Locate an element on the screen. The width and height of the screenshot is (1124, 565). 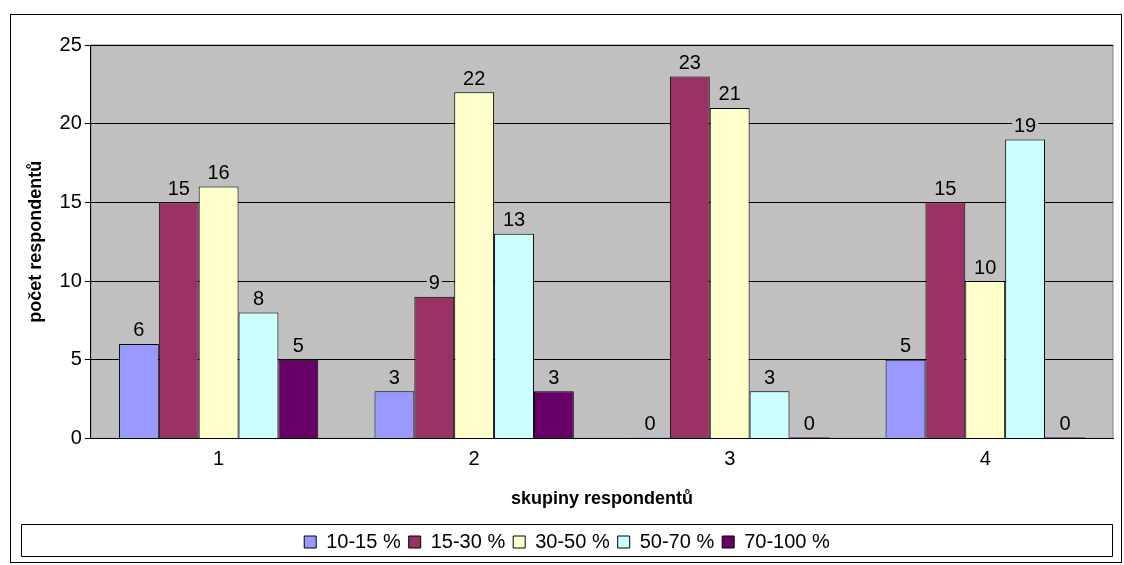
y-axis-title: počet respondentů is located at coordinates (34, 241).